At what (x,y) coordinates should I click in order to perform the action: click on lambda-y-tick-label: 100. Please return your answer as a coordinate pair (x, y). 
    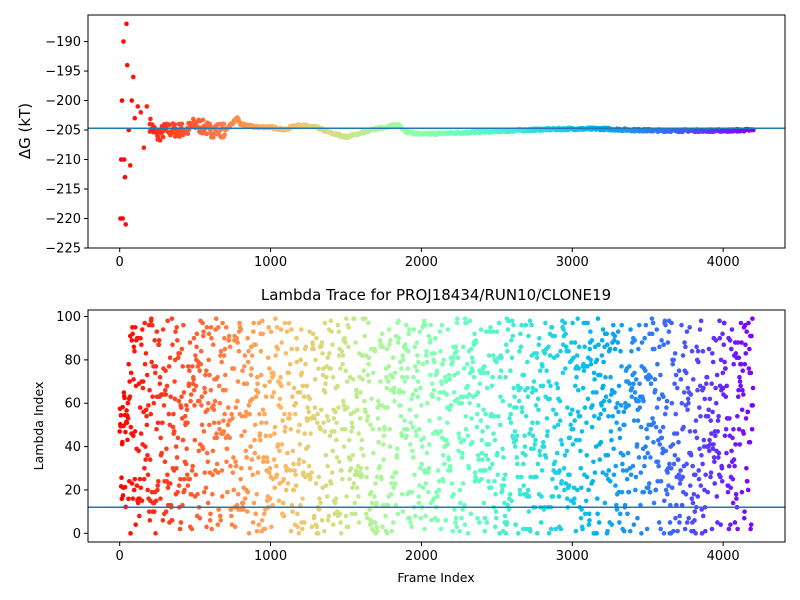
    Looking at the image, I should click on (68, 317).